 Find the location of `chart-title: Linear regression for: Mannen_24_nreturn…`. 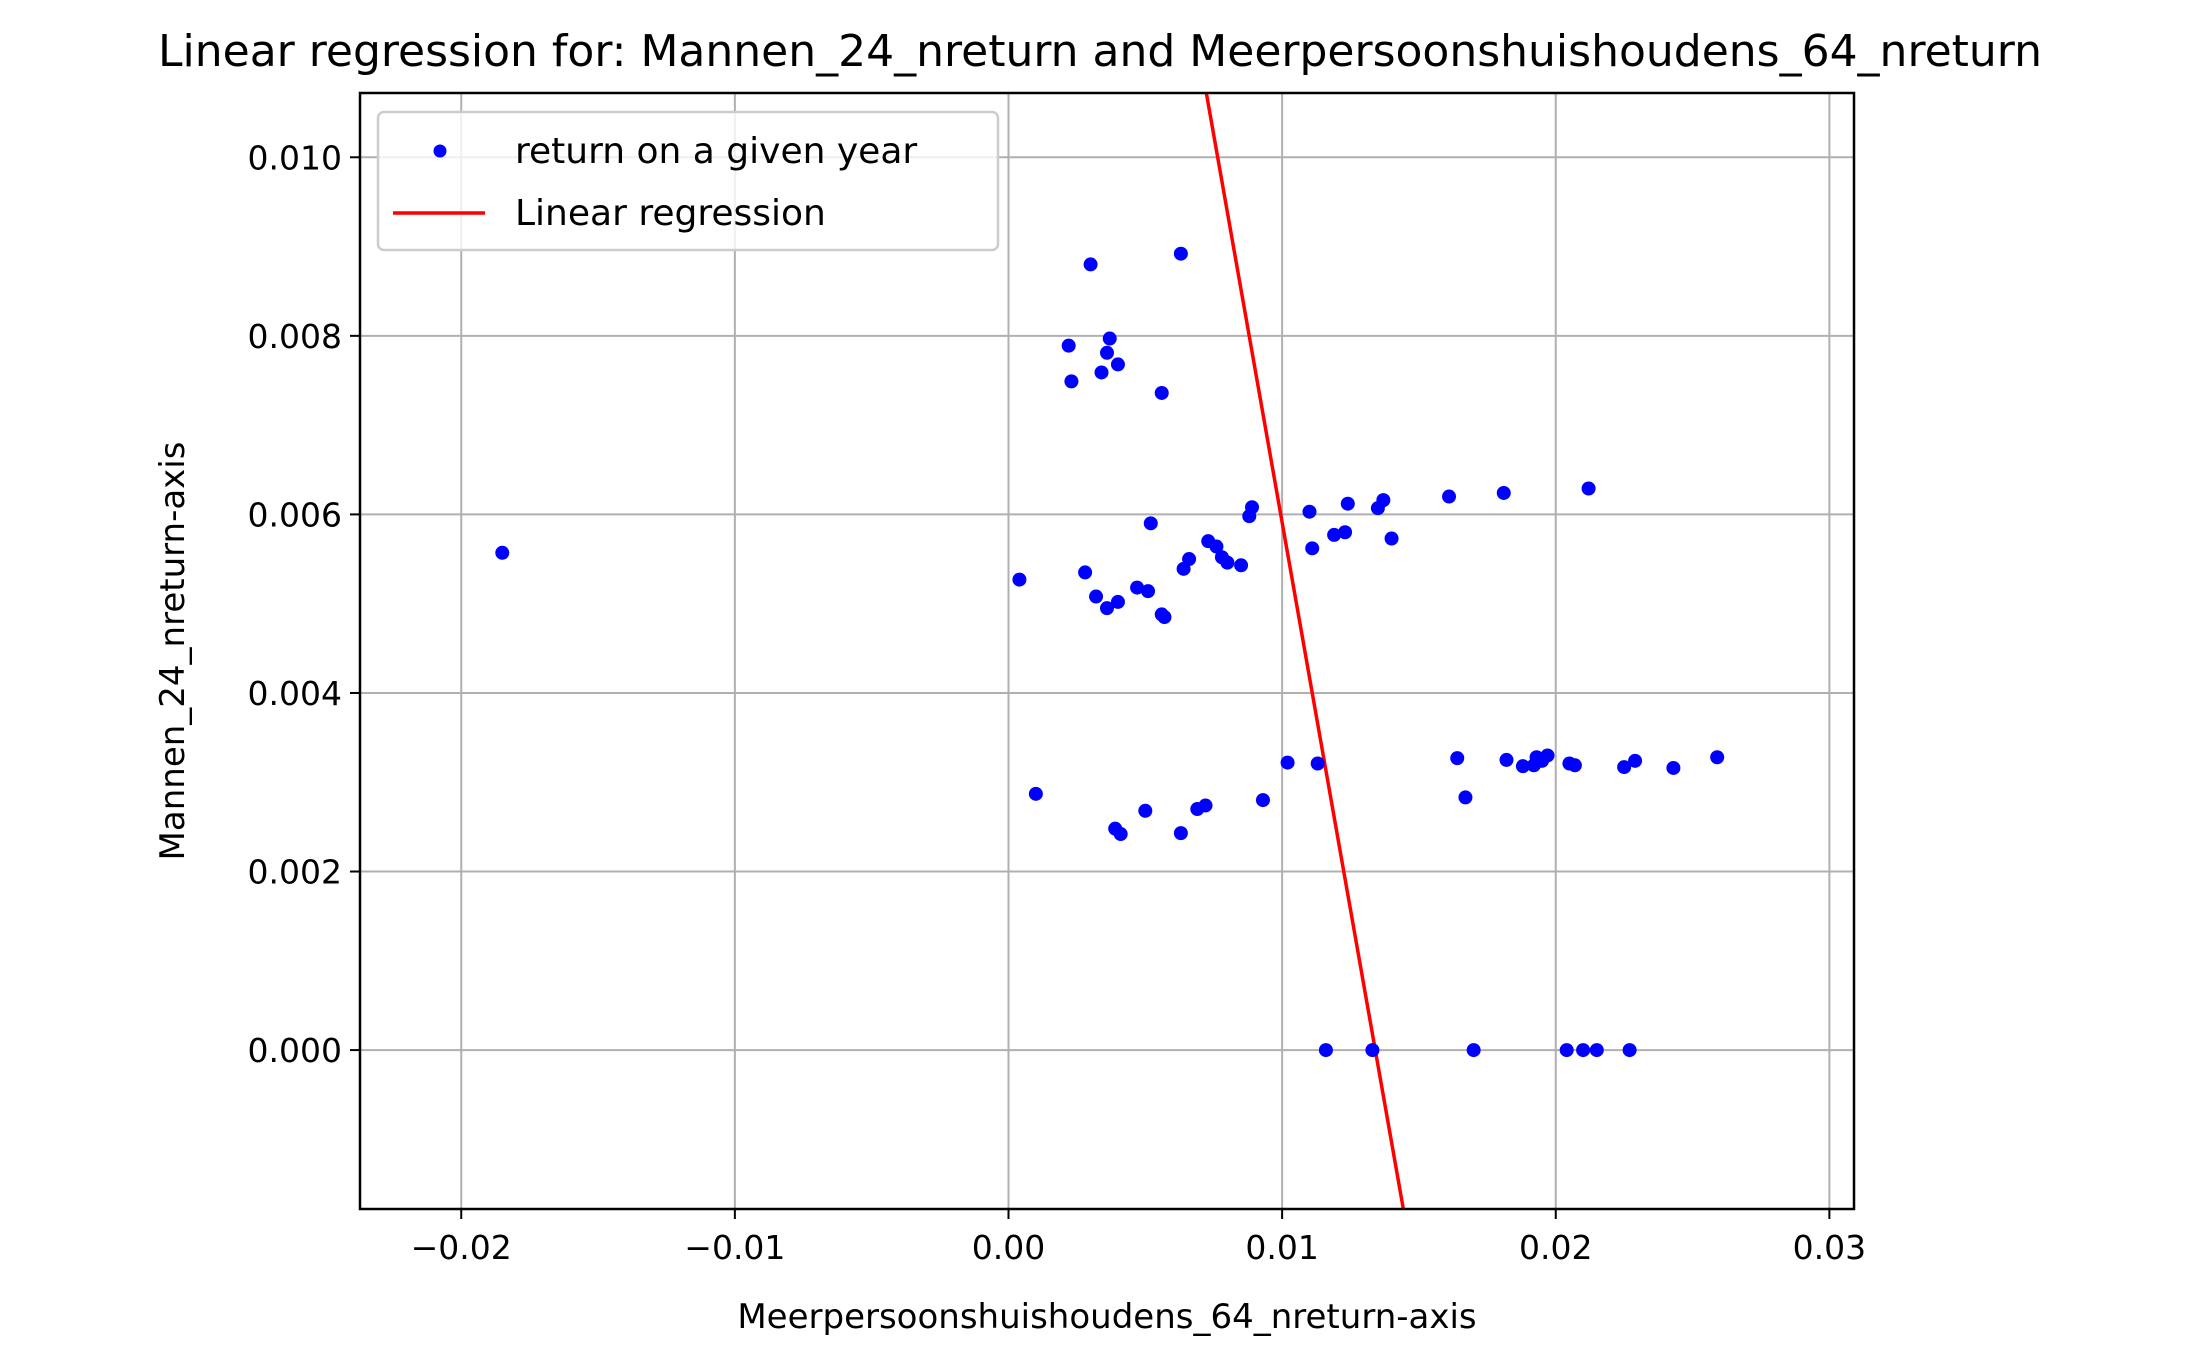

chart-title: Linear regression for: Mannen_24_nreturn… is located at coordinates (1100, 51).